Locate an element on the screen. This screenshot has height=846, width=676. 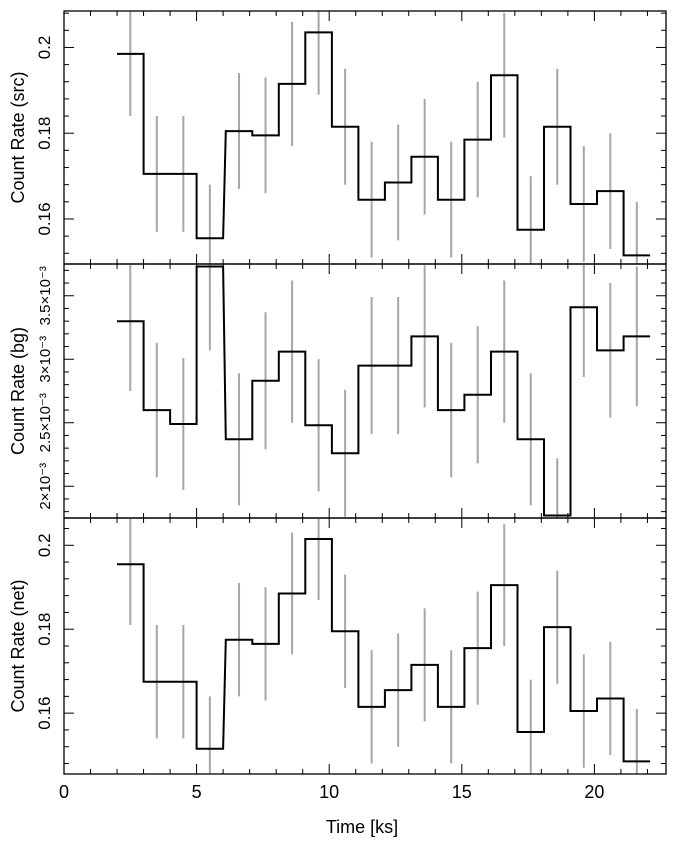
x-tick-label: 20 is located at coordinates (594, 792).